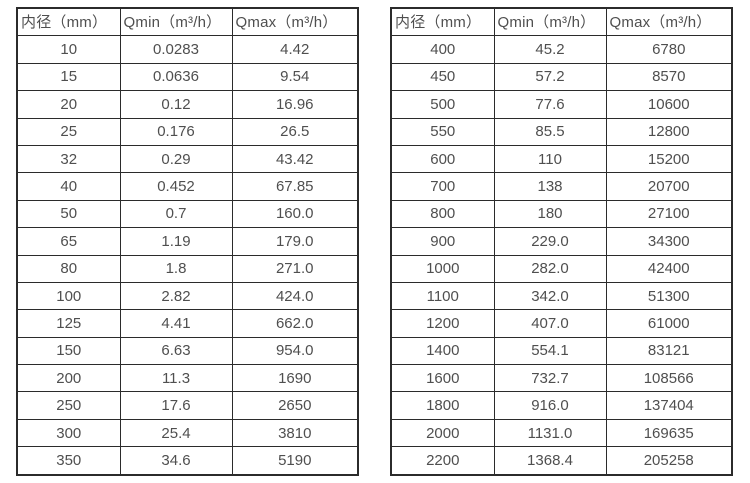  I want to click on table-cell: 0.176, so click(176, 131).